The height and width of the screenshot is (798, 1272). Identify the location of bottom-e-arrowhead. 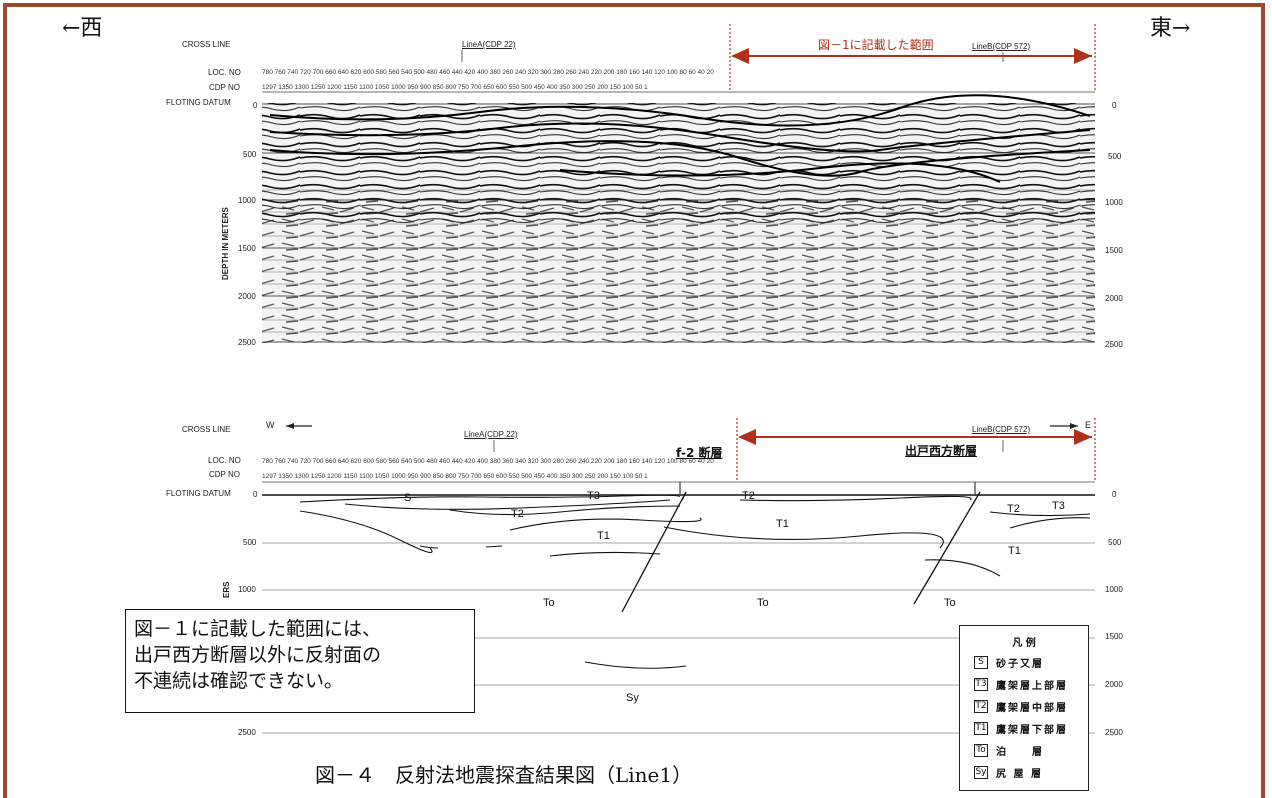
(1074, 426).